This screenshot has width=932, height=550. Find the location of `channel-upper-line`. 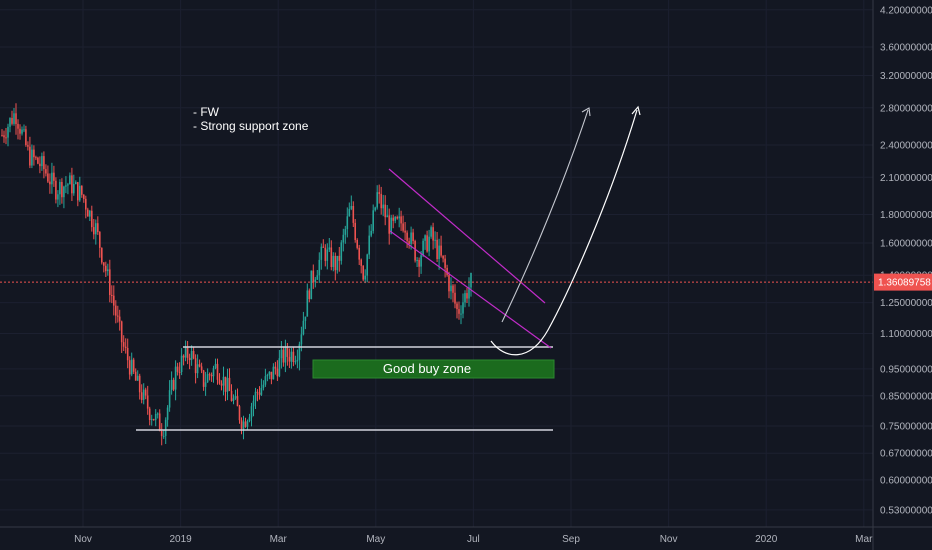

channel-upper-line is located at coordinates (467, 236).